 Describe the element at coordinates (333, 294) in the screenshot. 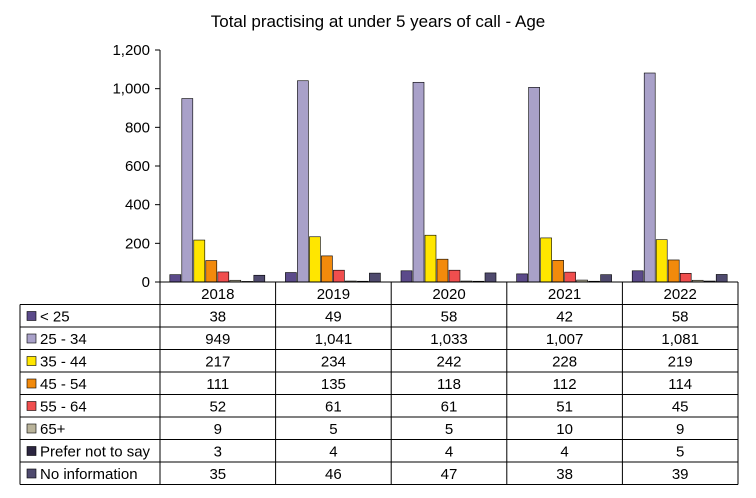

I see `x-tick-label: 2019` at that location.